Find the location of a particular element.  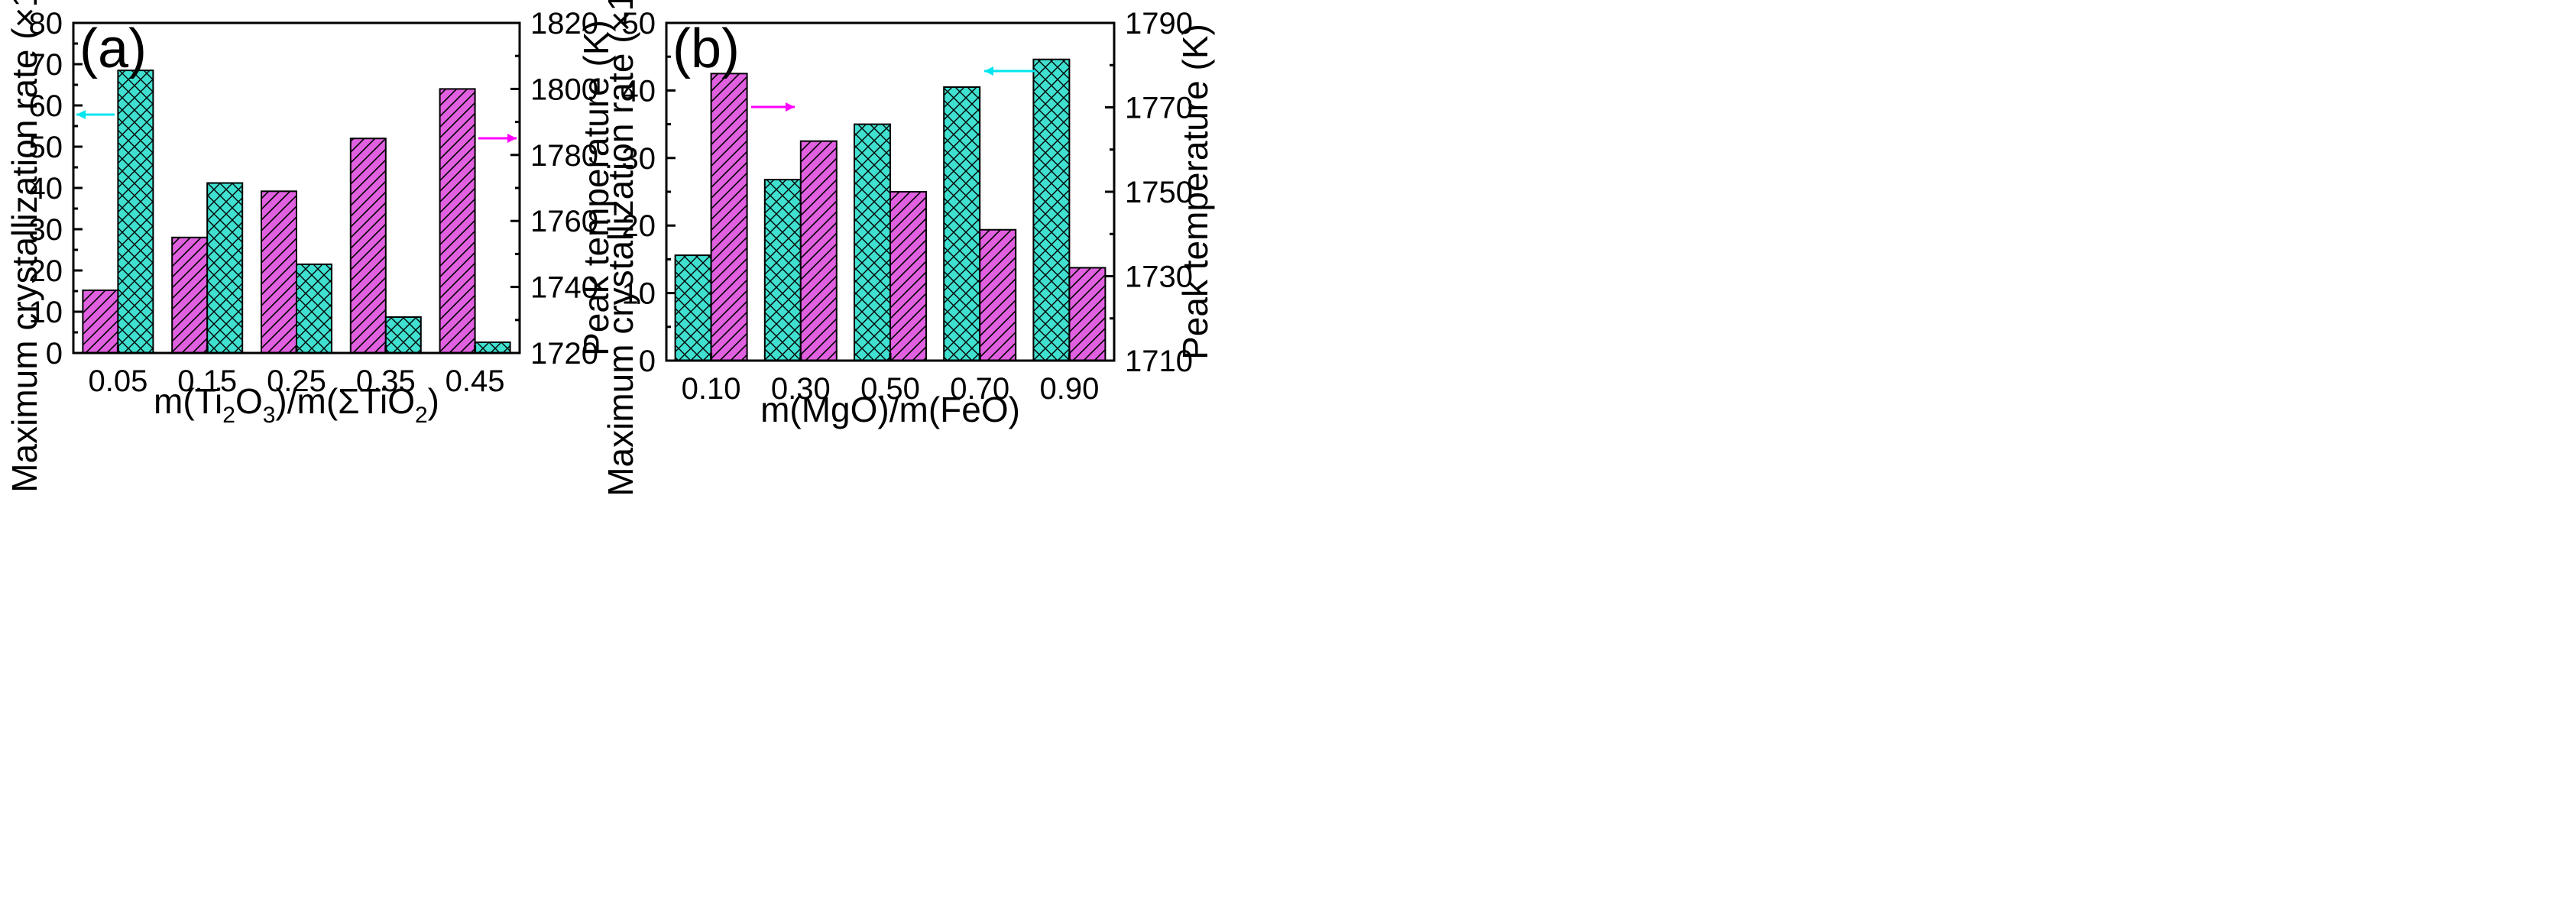

panel-a-xtick-label-3: 0.25 is located at coordinates (296, 381).